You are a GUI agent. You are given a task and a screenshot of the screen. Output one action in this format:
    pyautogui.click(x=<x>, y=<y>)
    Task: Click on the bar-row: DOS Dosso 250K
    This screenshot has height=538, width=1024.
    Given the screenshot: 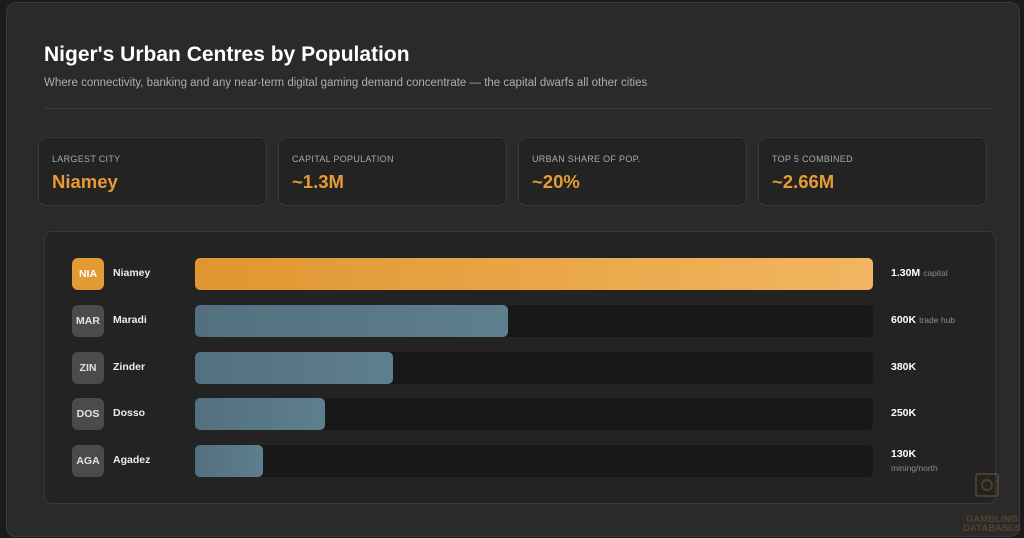 What is the action you would take?
    pyautogui.click(x=520, y=414)
    